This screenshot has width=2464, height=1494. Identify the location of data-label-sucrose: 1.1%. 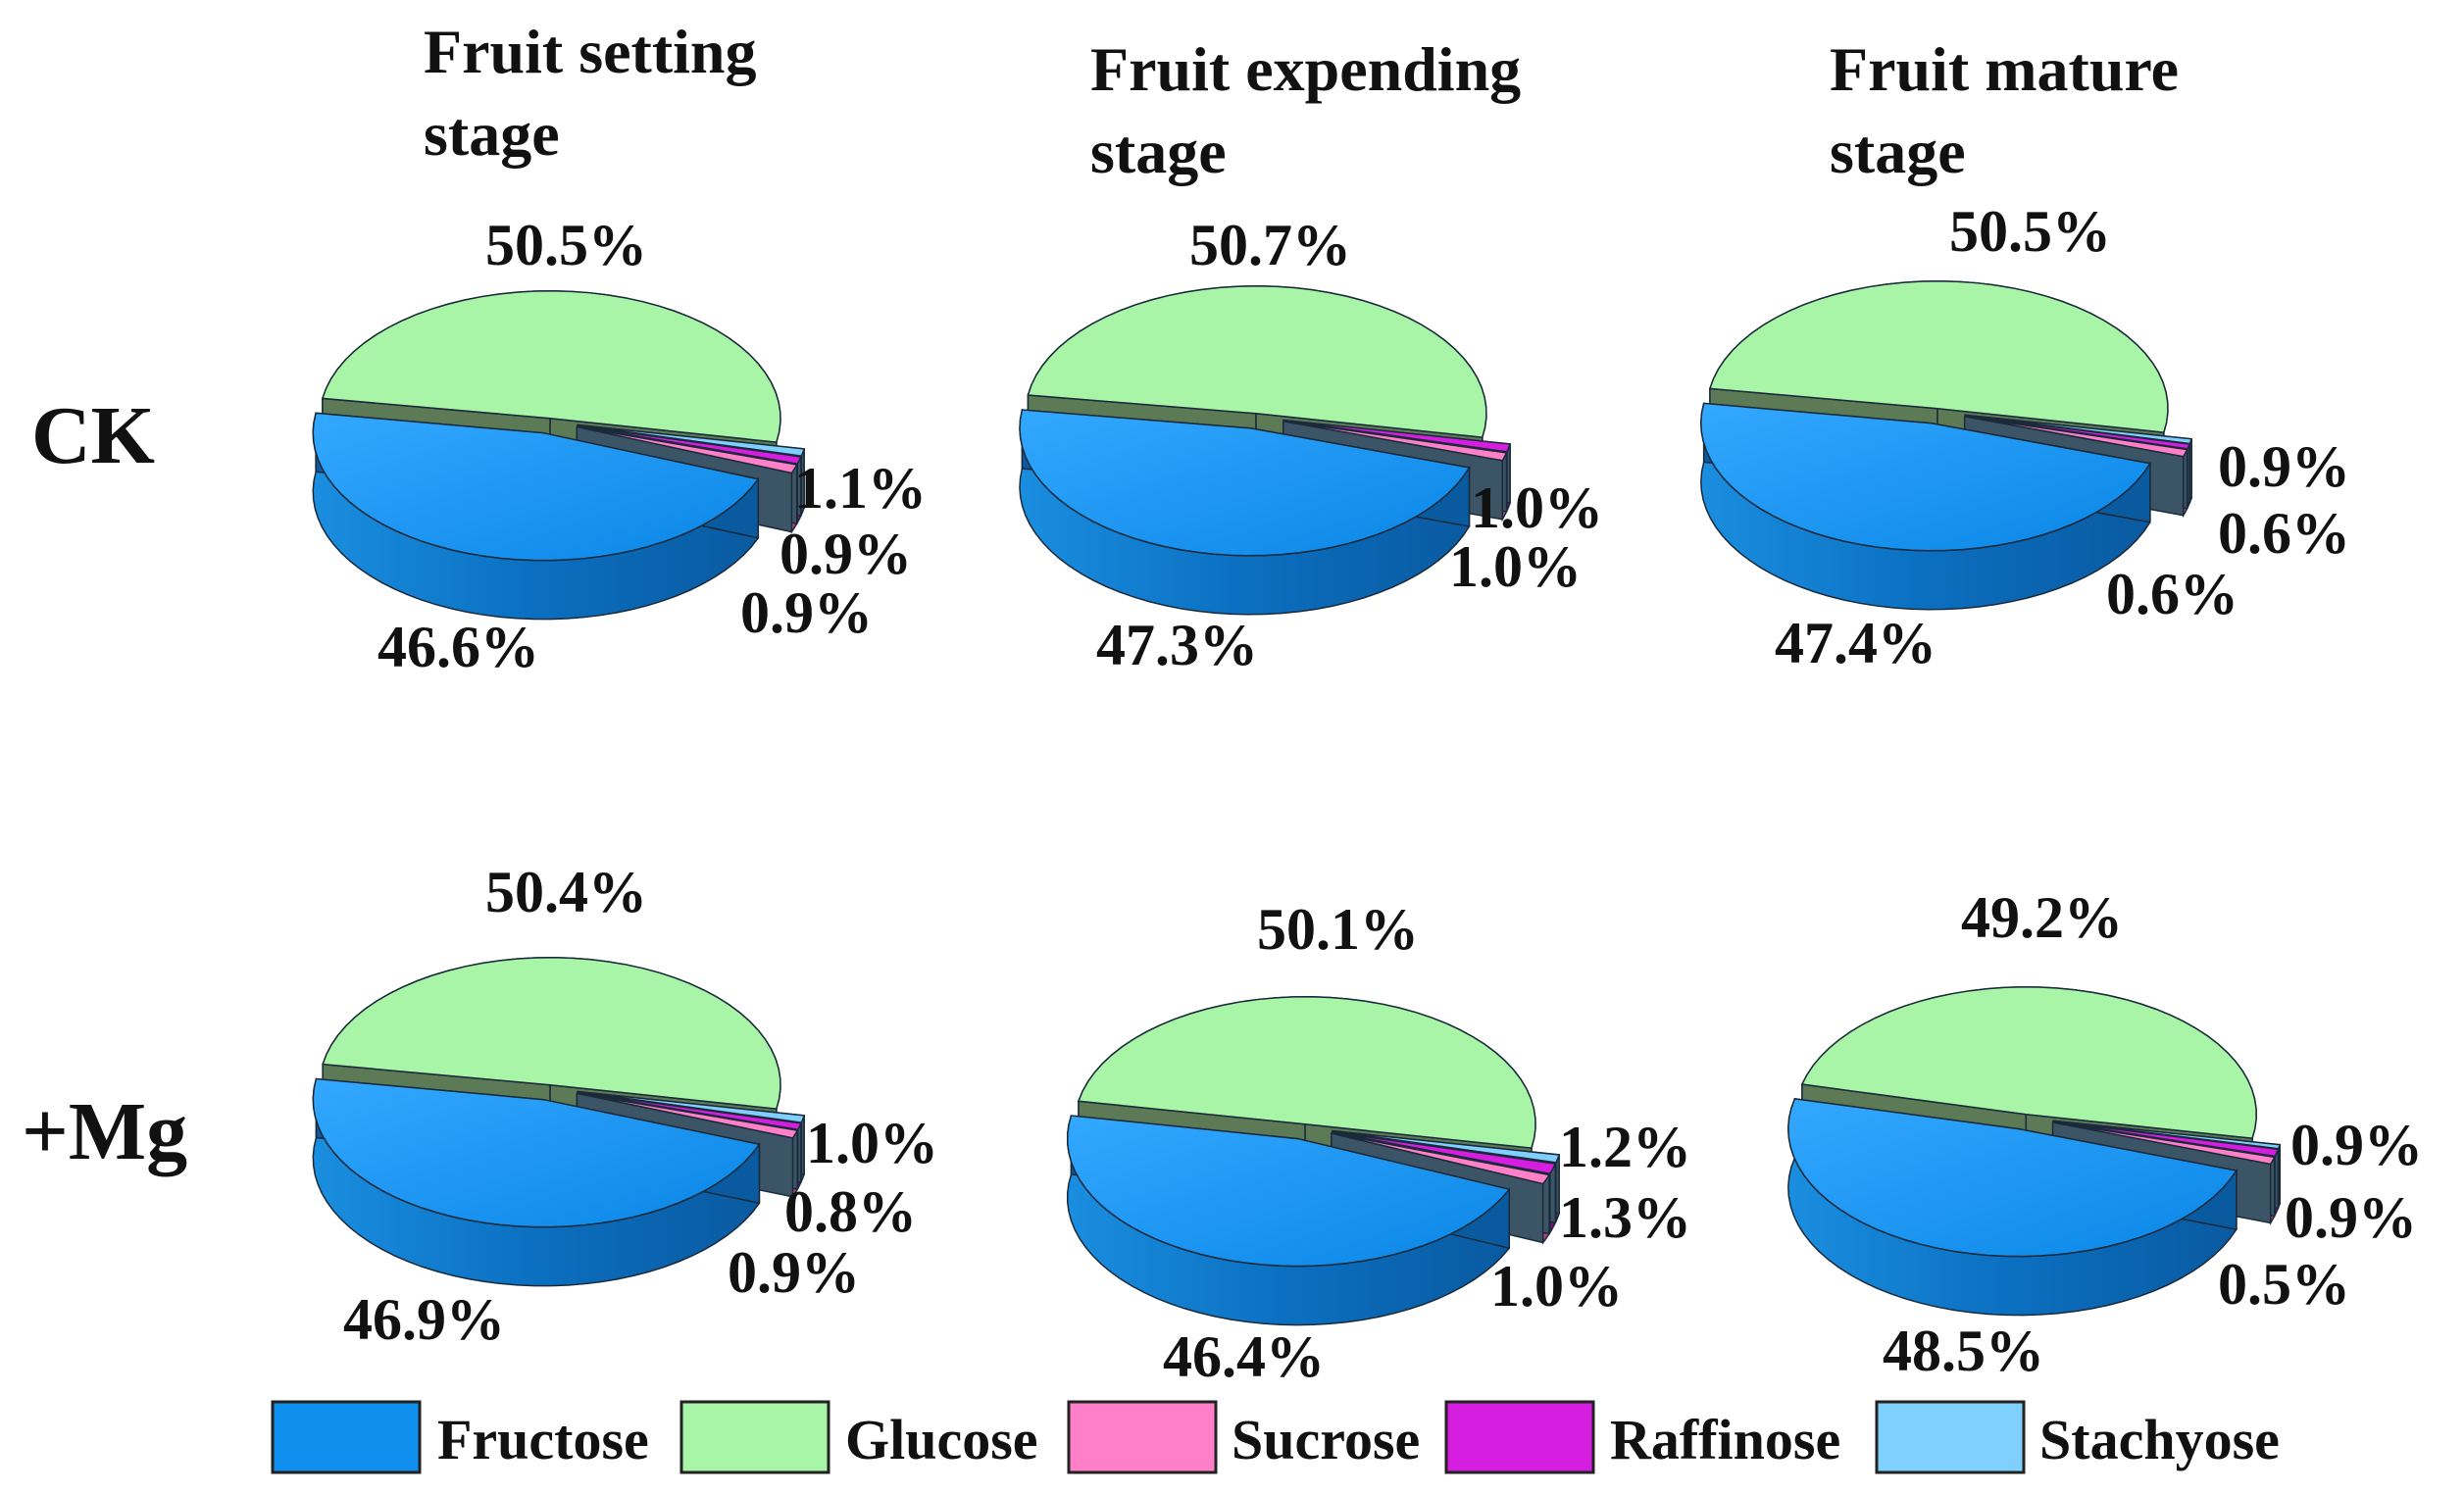
(860, 489).